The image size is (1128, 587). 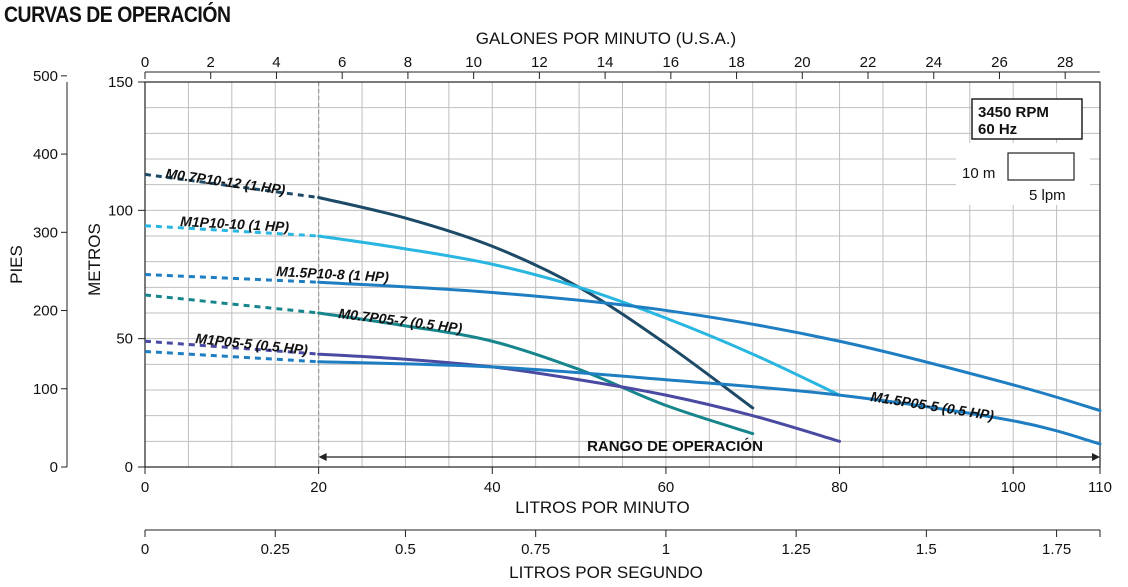 What do you see at coordinates (45, 389) in the screenshot?
I see `y-tick-label-ft: 100` at bounding box center [45, 389].